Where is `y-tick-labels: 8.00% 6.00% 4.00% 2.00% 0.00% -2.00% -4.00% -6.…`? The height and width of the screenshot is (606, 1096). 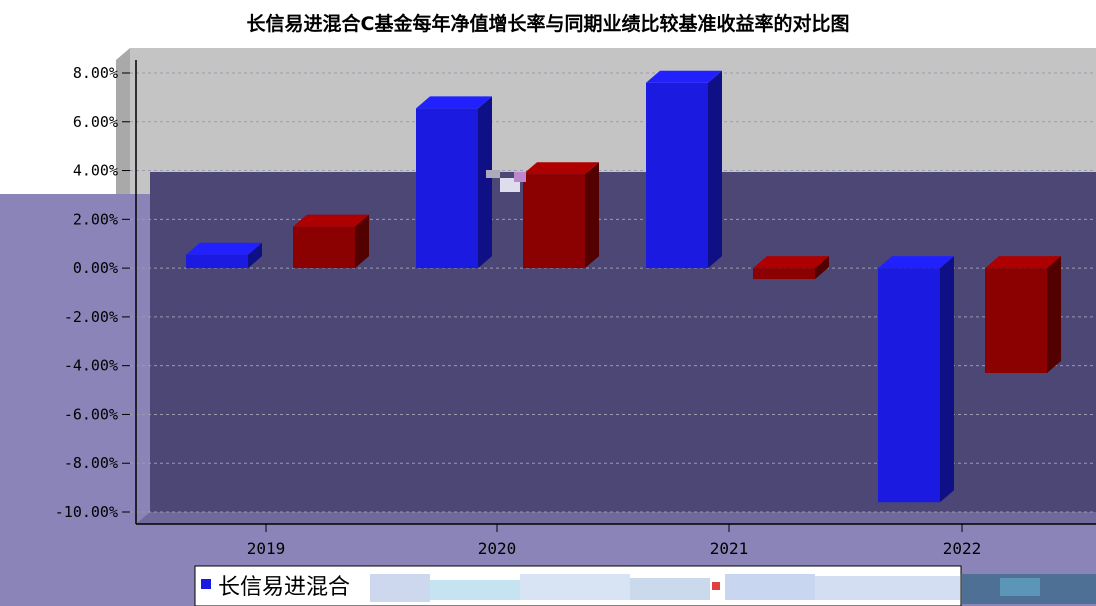 y-tick-labels: 8.00% 6.00% 4.00% 2.00% 0.00% -2.00% -4.00% -6.… is located at coordinates (86, 292).